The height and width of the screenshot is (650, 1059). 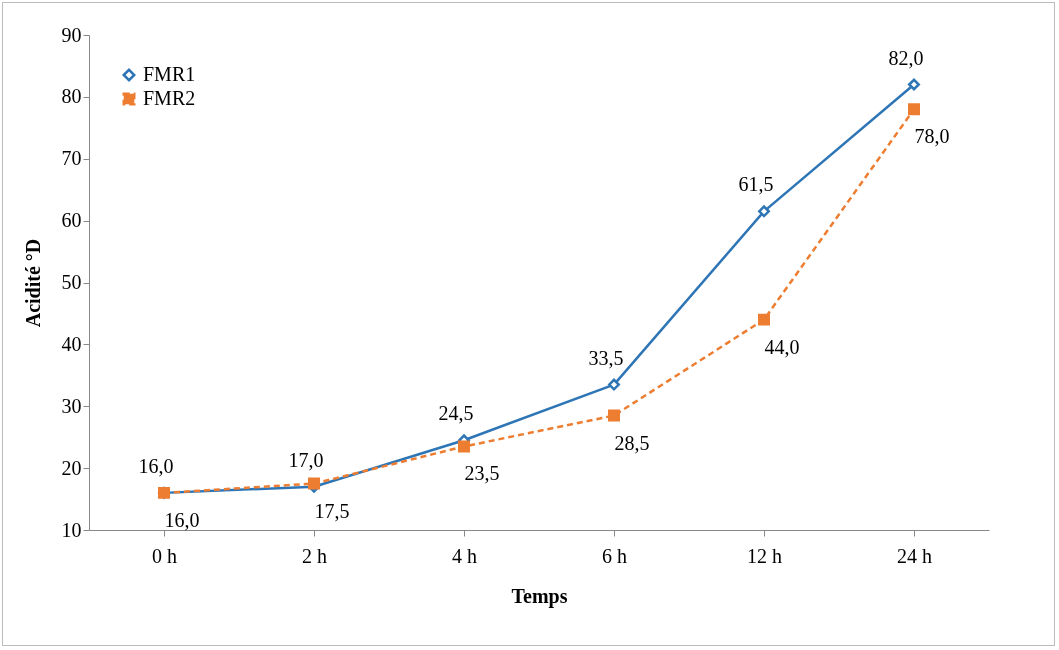 I want to click on data-label: 33,5, so click(x=606, y=357).